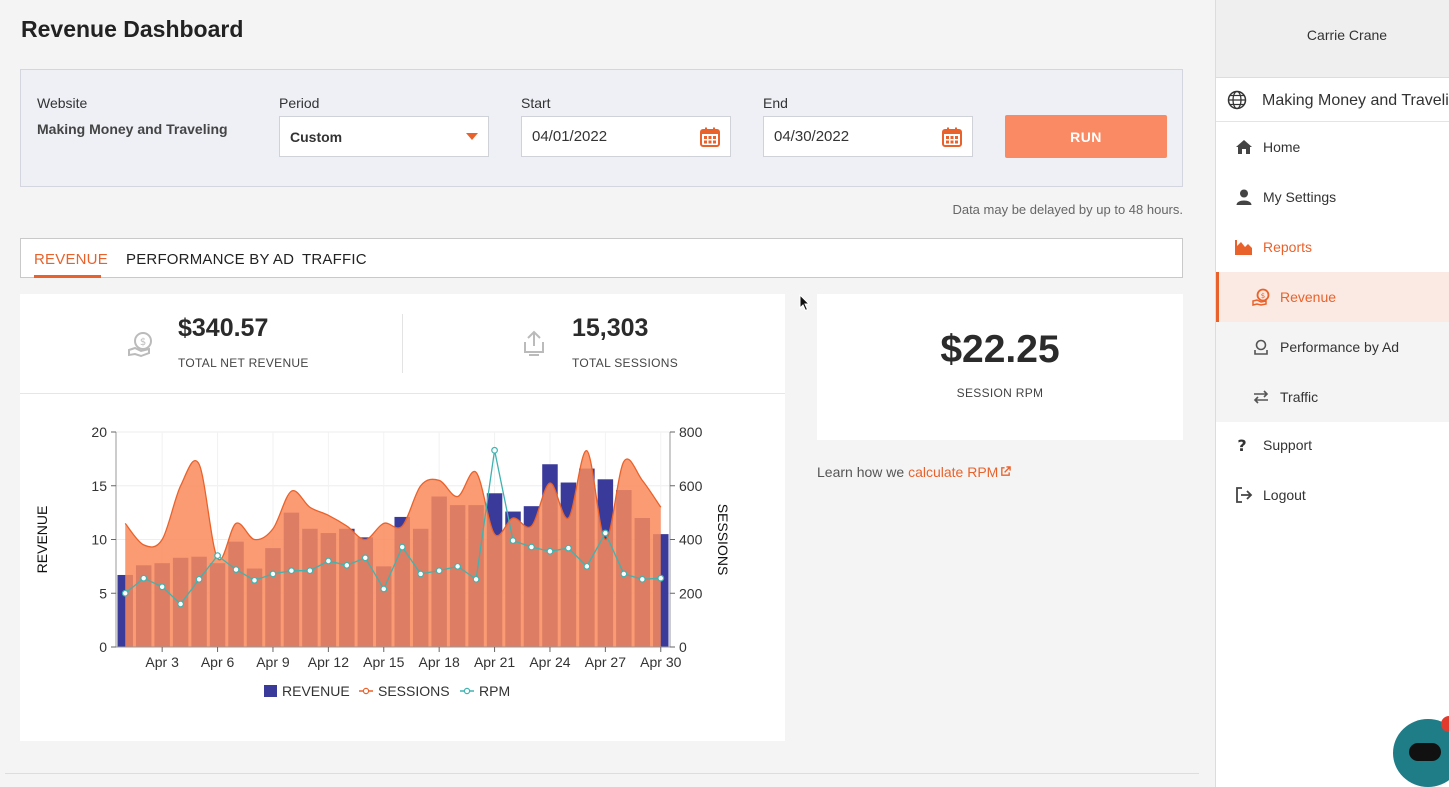 This screenshot has height=787, width=1449. Describe the element at coordinates (610, 328) in the screenshot. I see `total-sessions-value: 15,303` at that location.